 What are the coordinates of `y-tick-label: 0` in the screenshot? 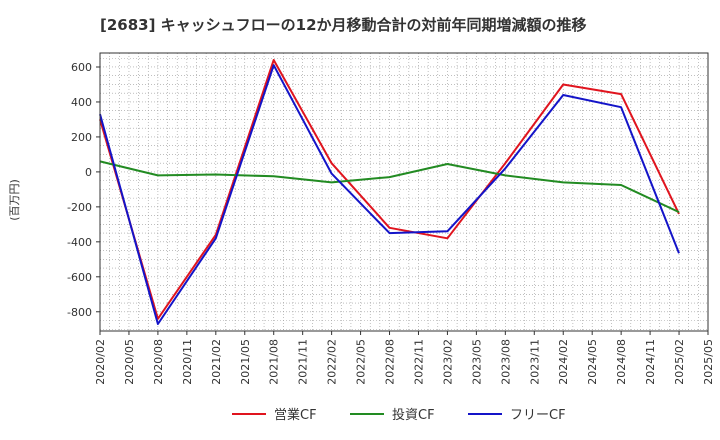 It's located at (88, 172).